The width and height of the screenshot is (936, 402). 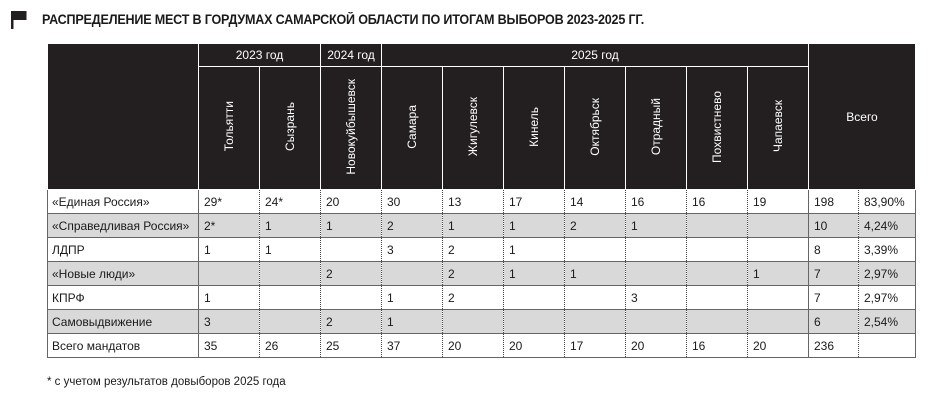 I want to click on total-seats-cell: 198, so click(x=833, y=201).